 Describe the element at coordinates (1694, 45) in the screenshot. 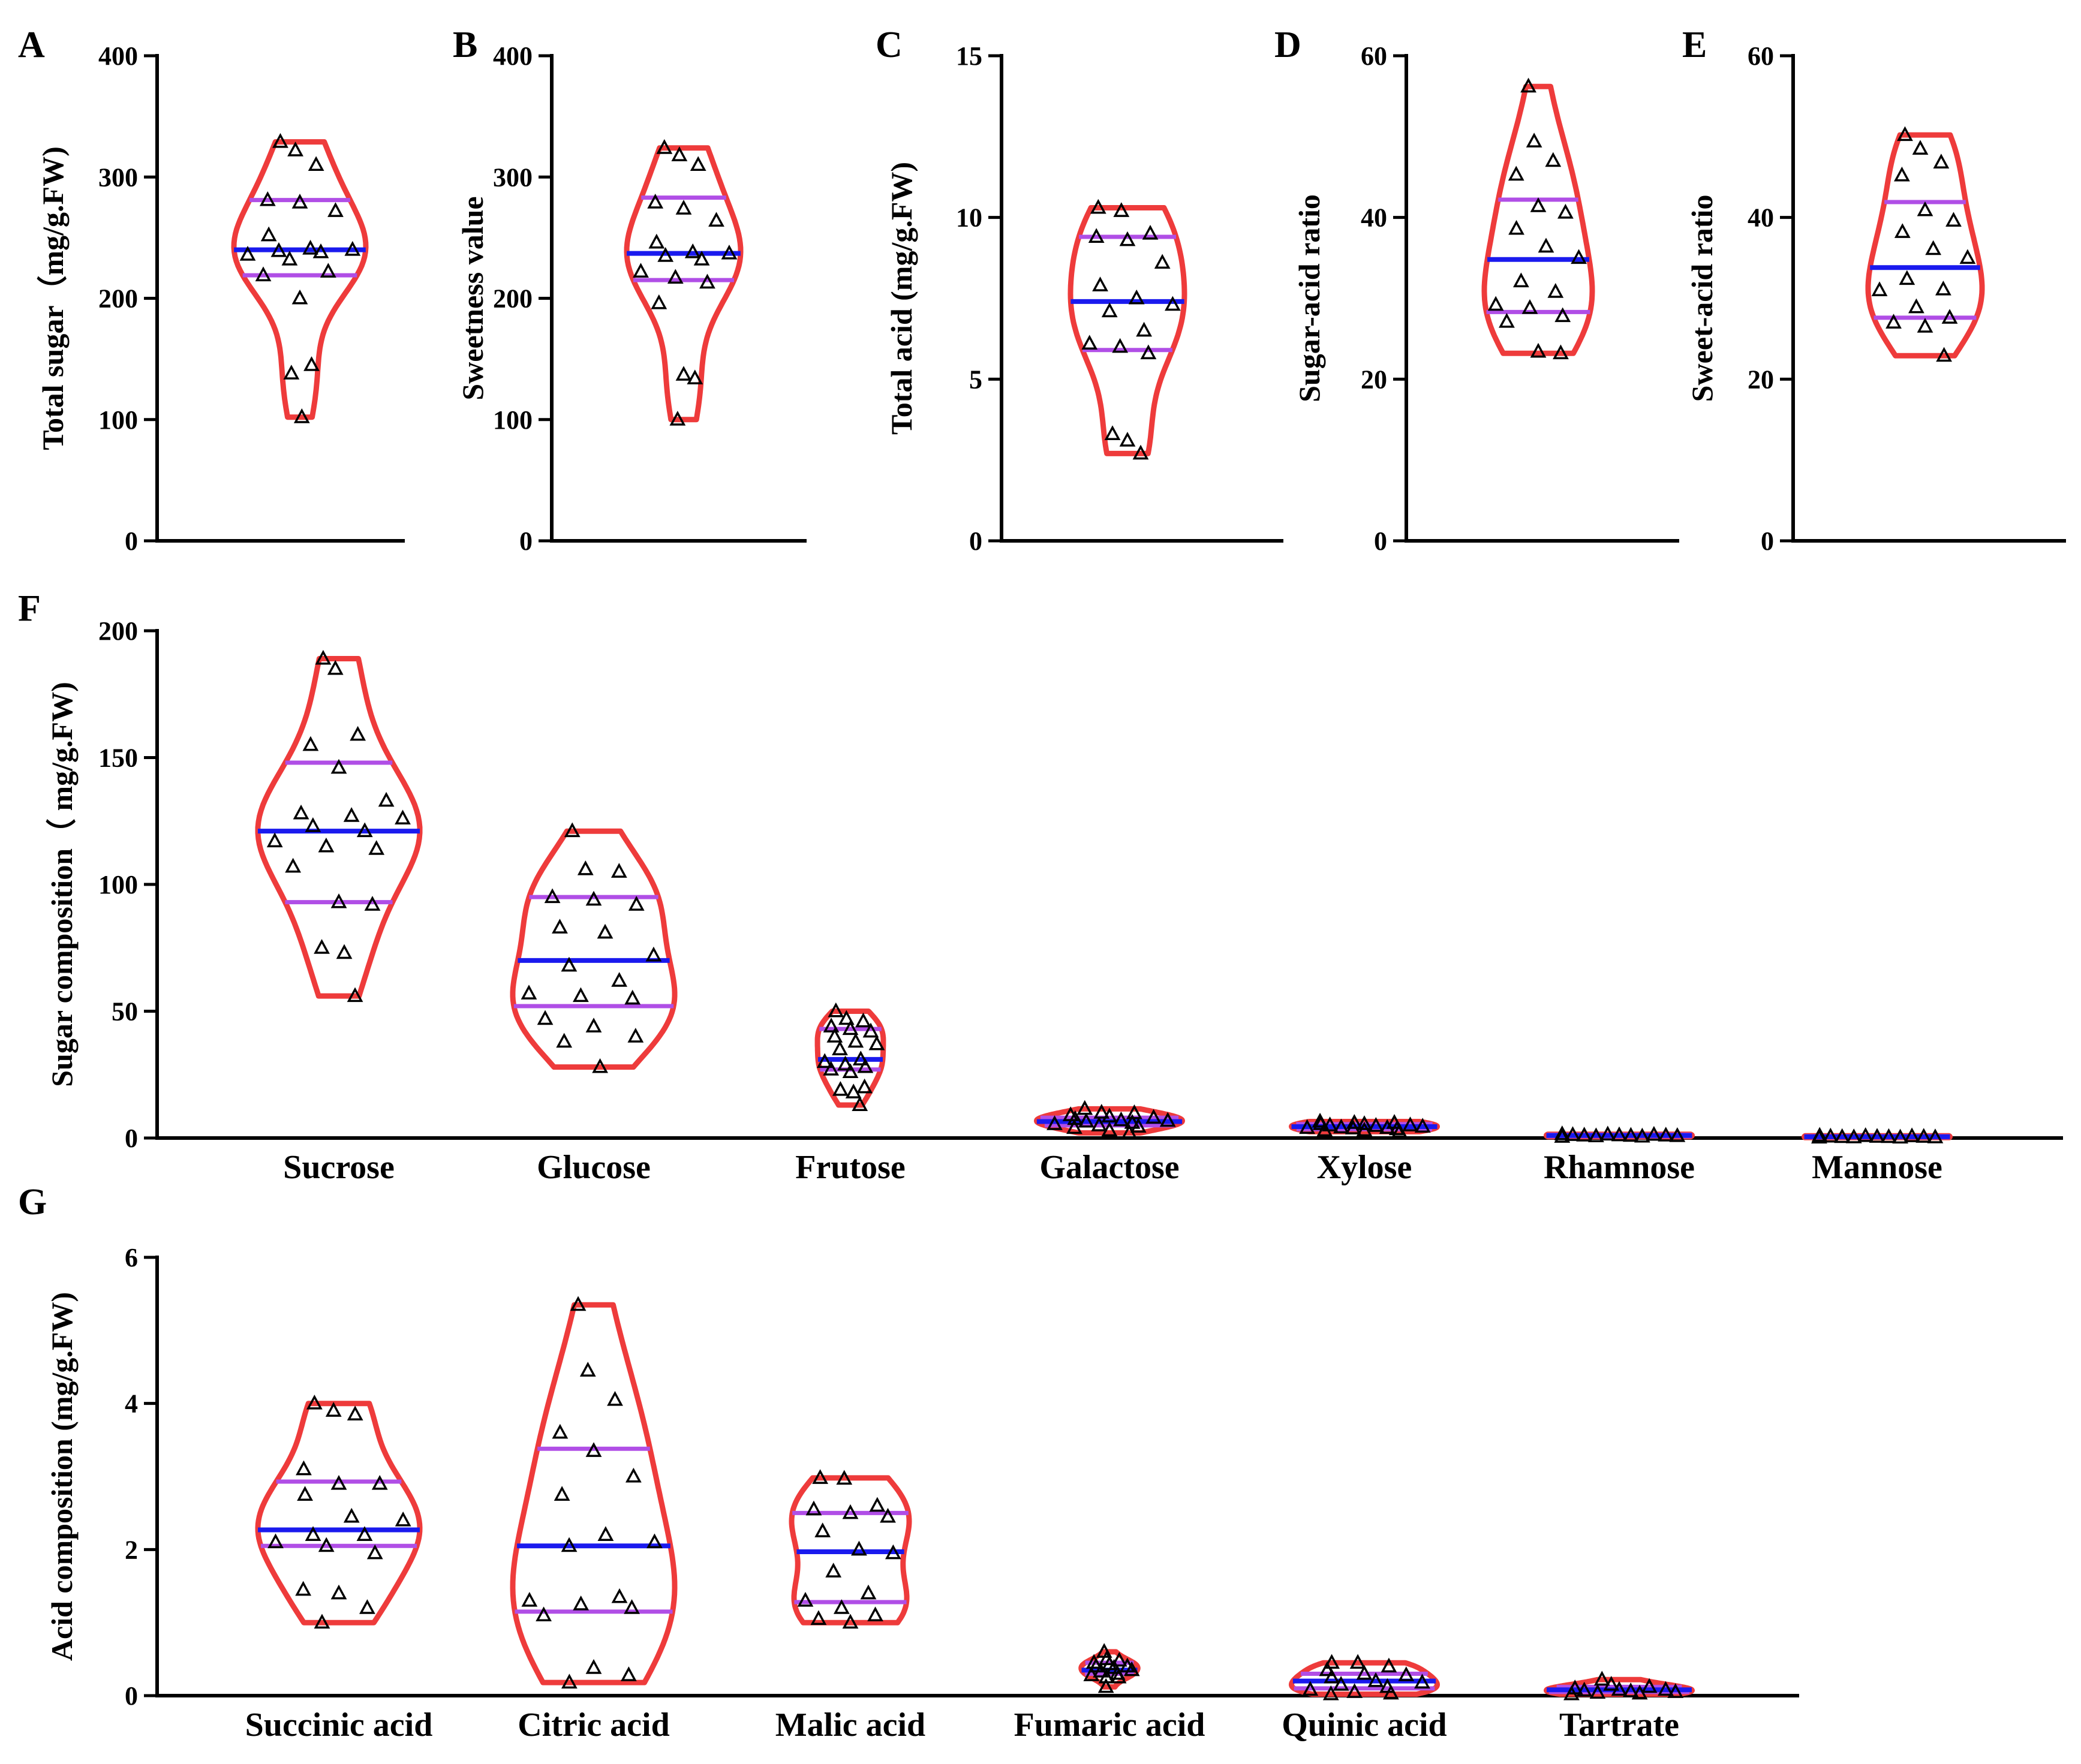

I see `panel-letter: E` at that location.